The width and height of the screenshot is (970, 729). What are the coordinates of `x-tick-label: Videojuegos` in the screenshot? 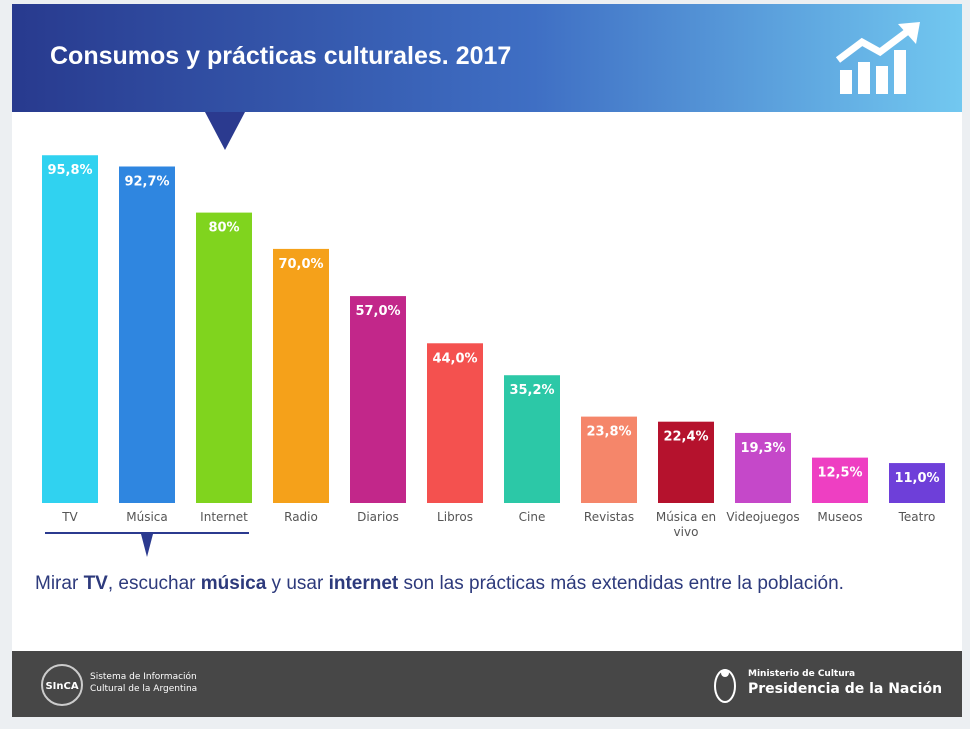 It's located at (763, 517).